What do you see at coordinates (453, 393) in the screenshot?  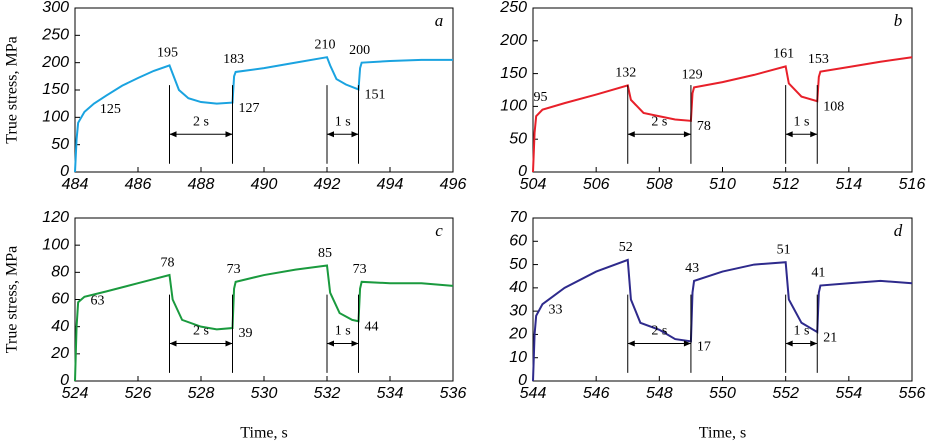 I see `x-tick-label: 536` at bounding box center [453, 393].